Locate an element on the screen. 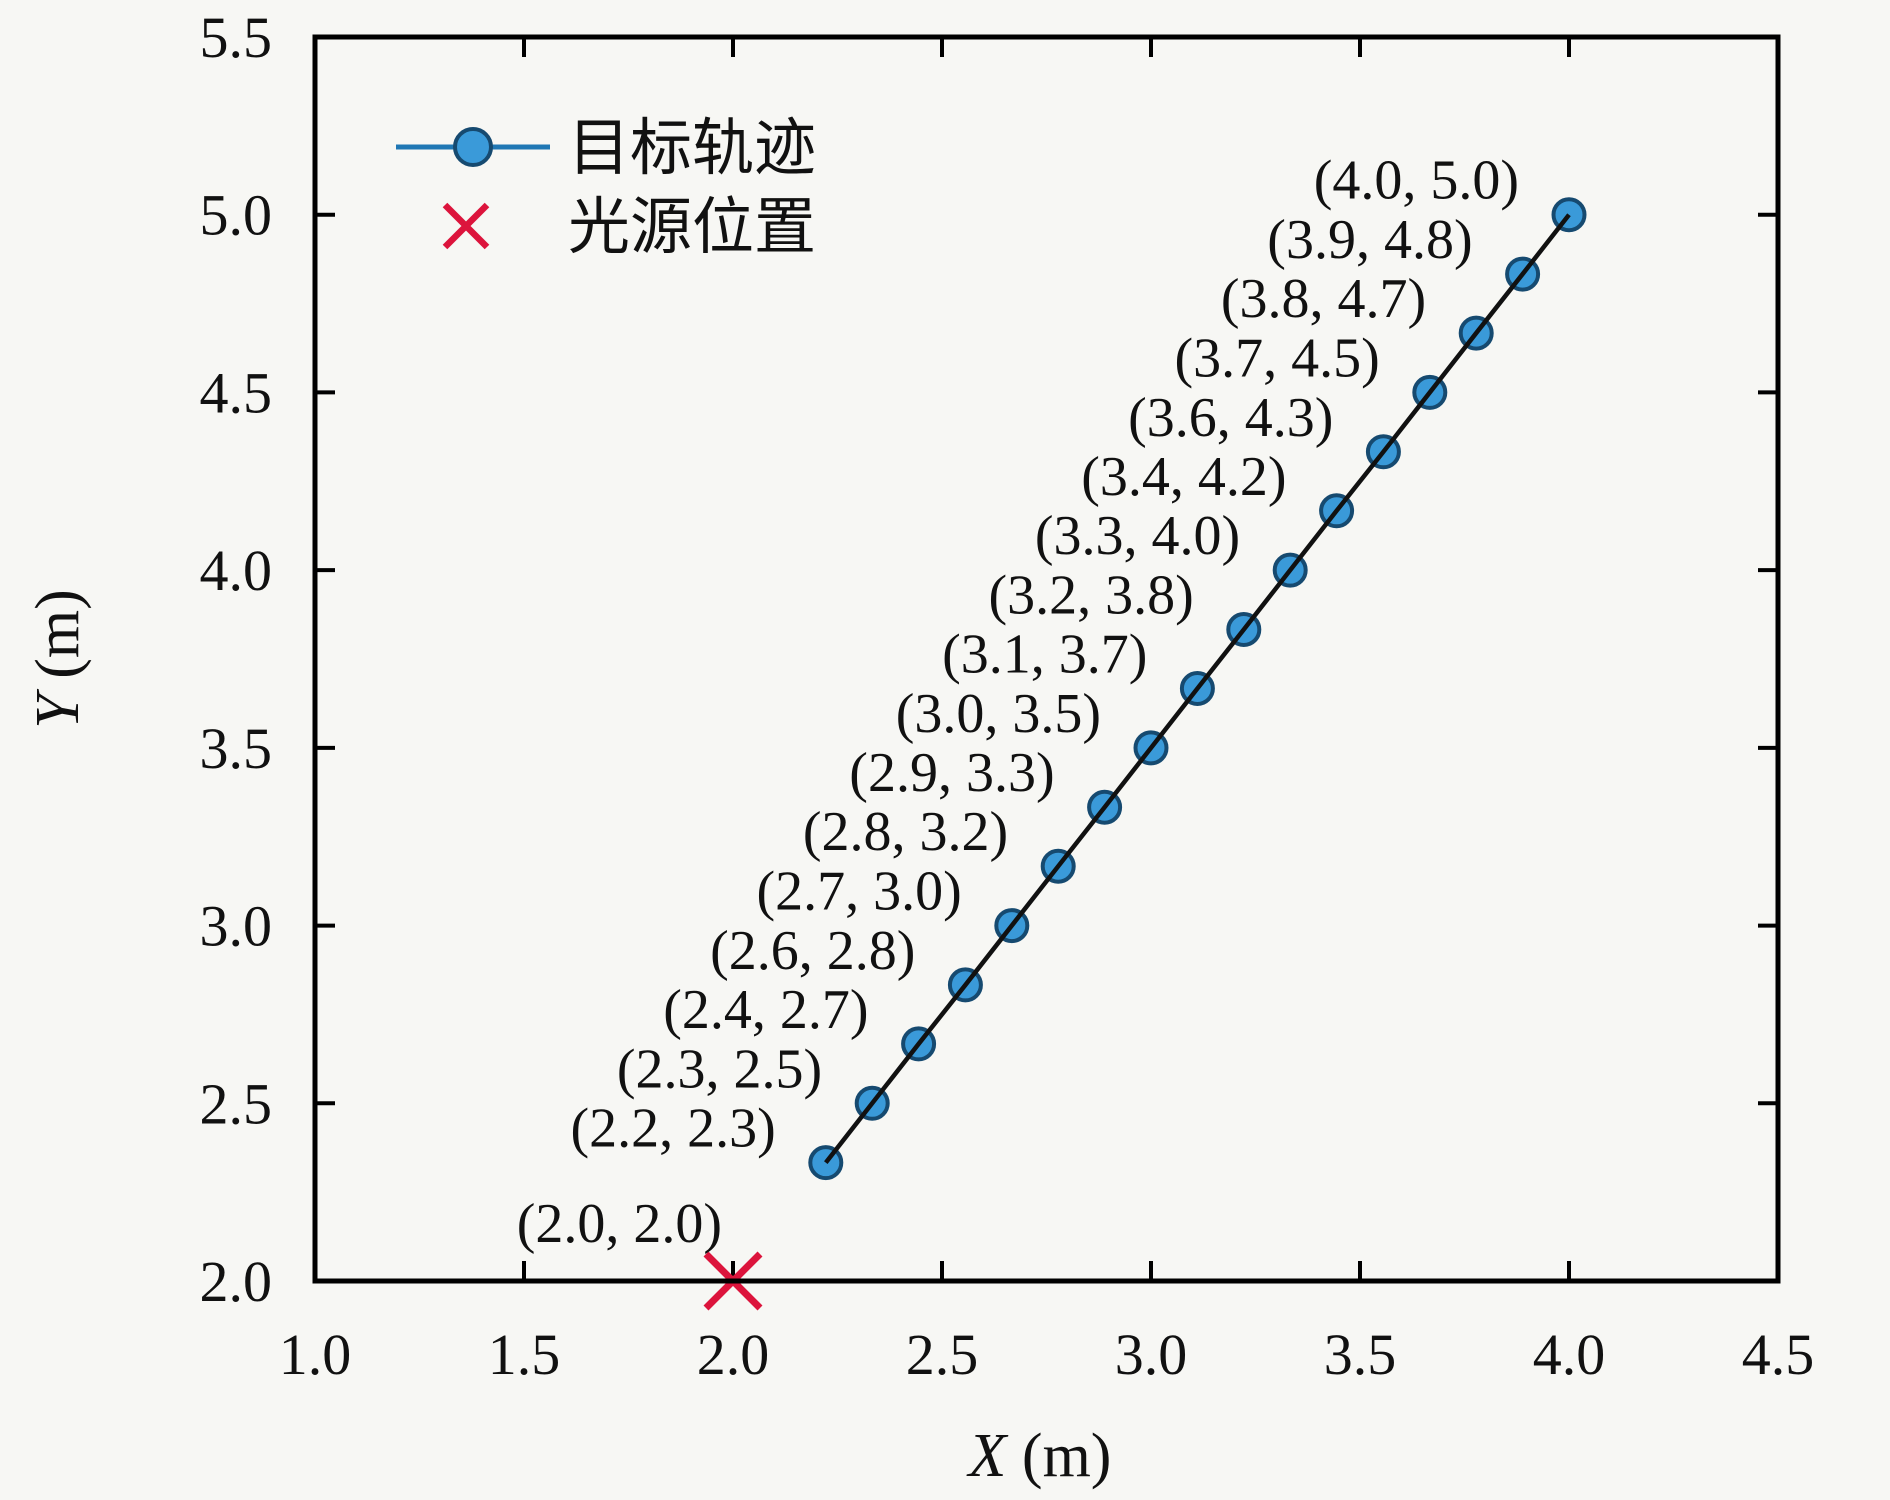 The image size is (1890, 1500). y-tick-label: 2.0 is located at coordinates (236, 1281).